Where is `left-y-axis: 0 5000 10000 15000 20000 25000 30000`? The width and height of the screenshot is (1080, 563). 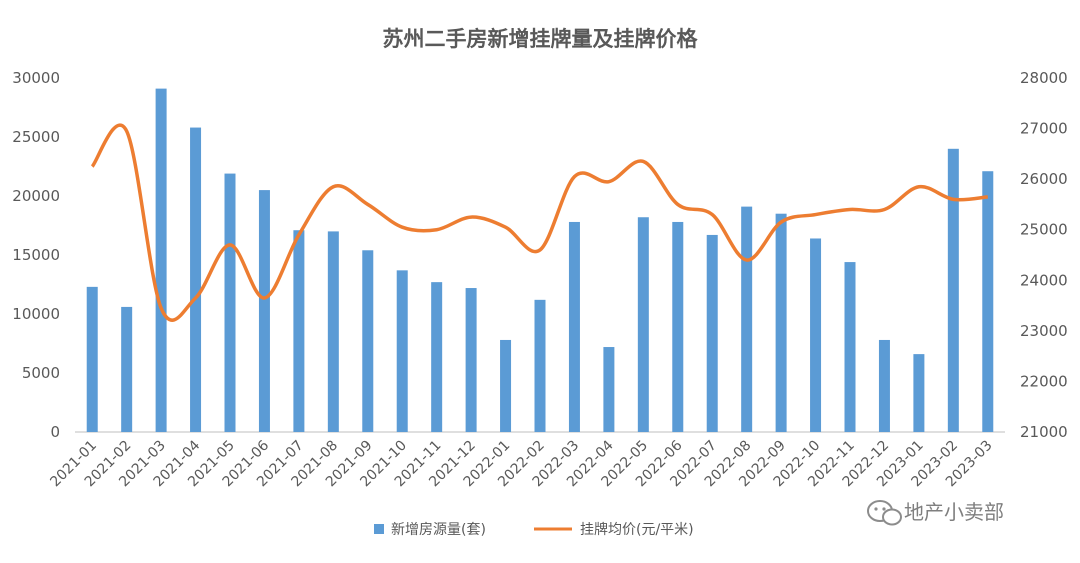
left-y-axis: 0 5000 10000 15000 20000 25000 30000 is located at coordinates (36, 255).